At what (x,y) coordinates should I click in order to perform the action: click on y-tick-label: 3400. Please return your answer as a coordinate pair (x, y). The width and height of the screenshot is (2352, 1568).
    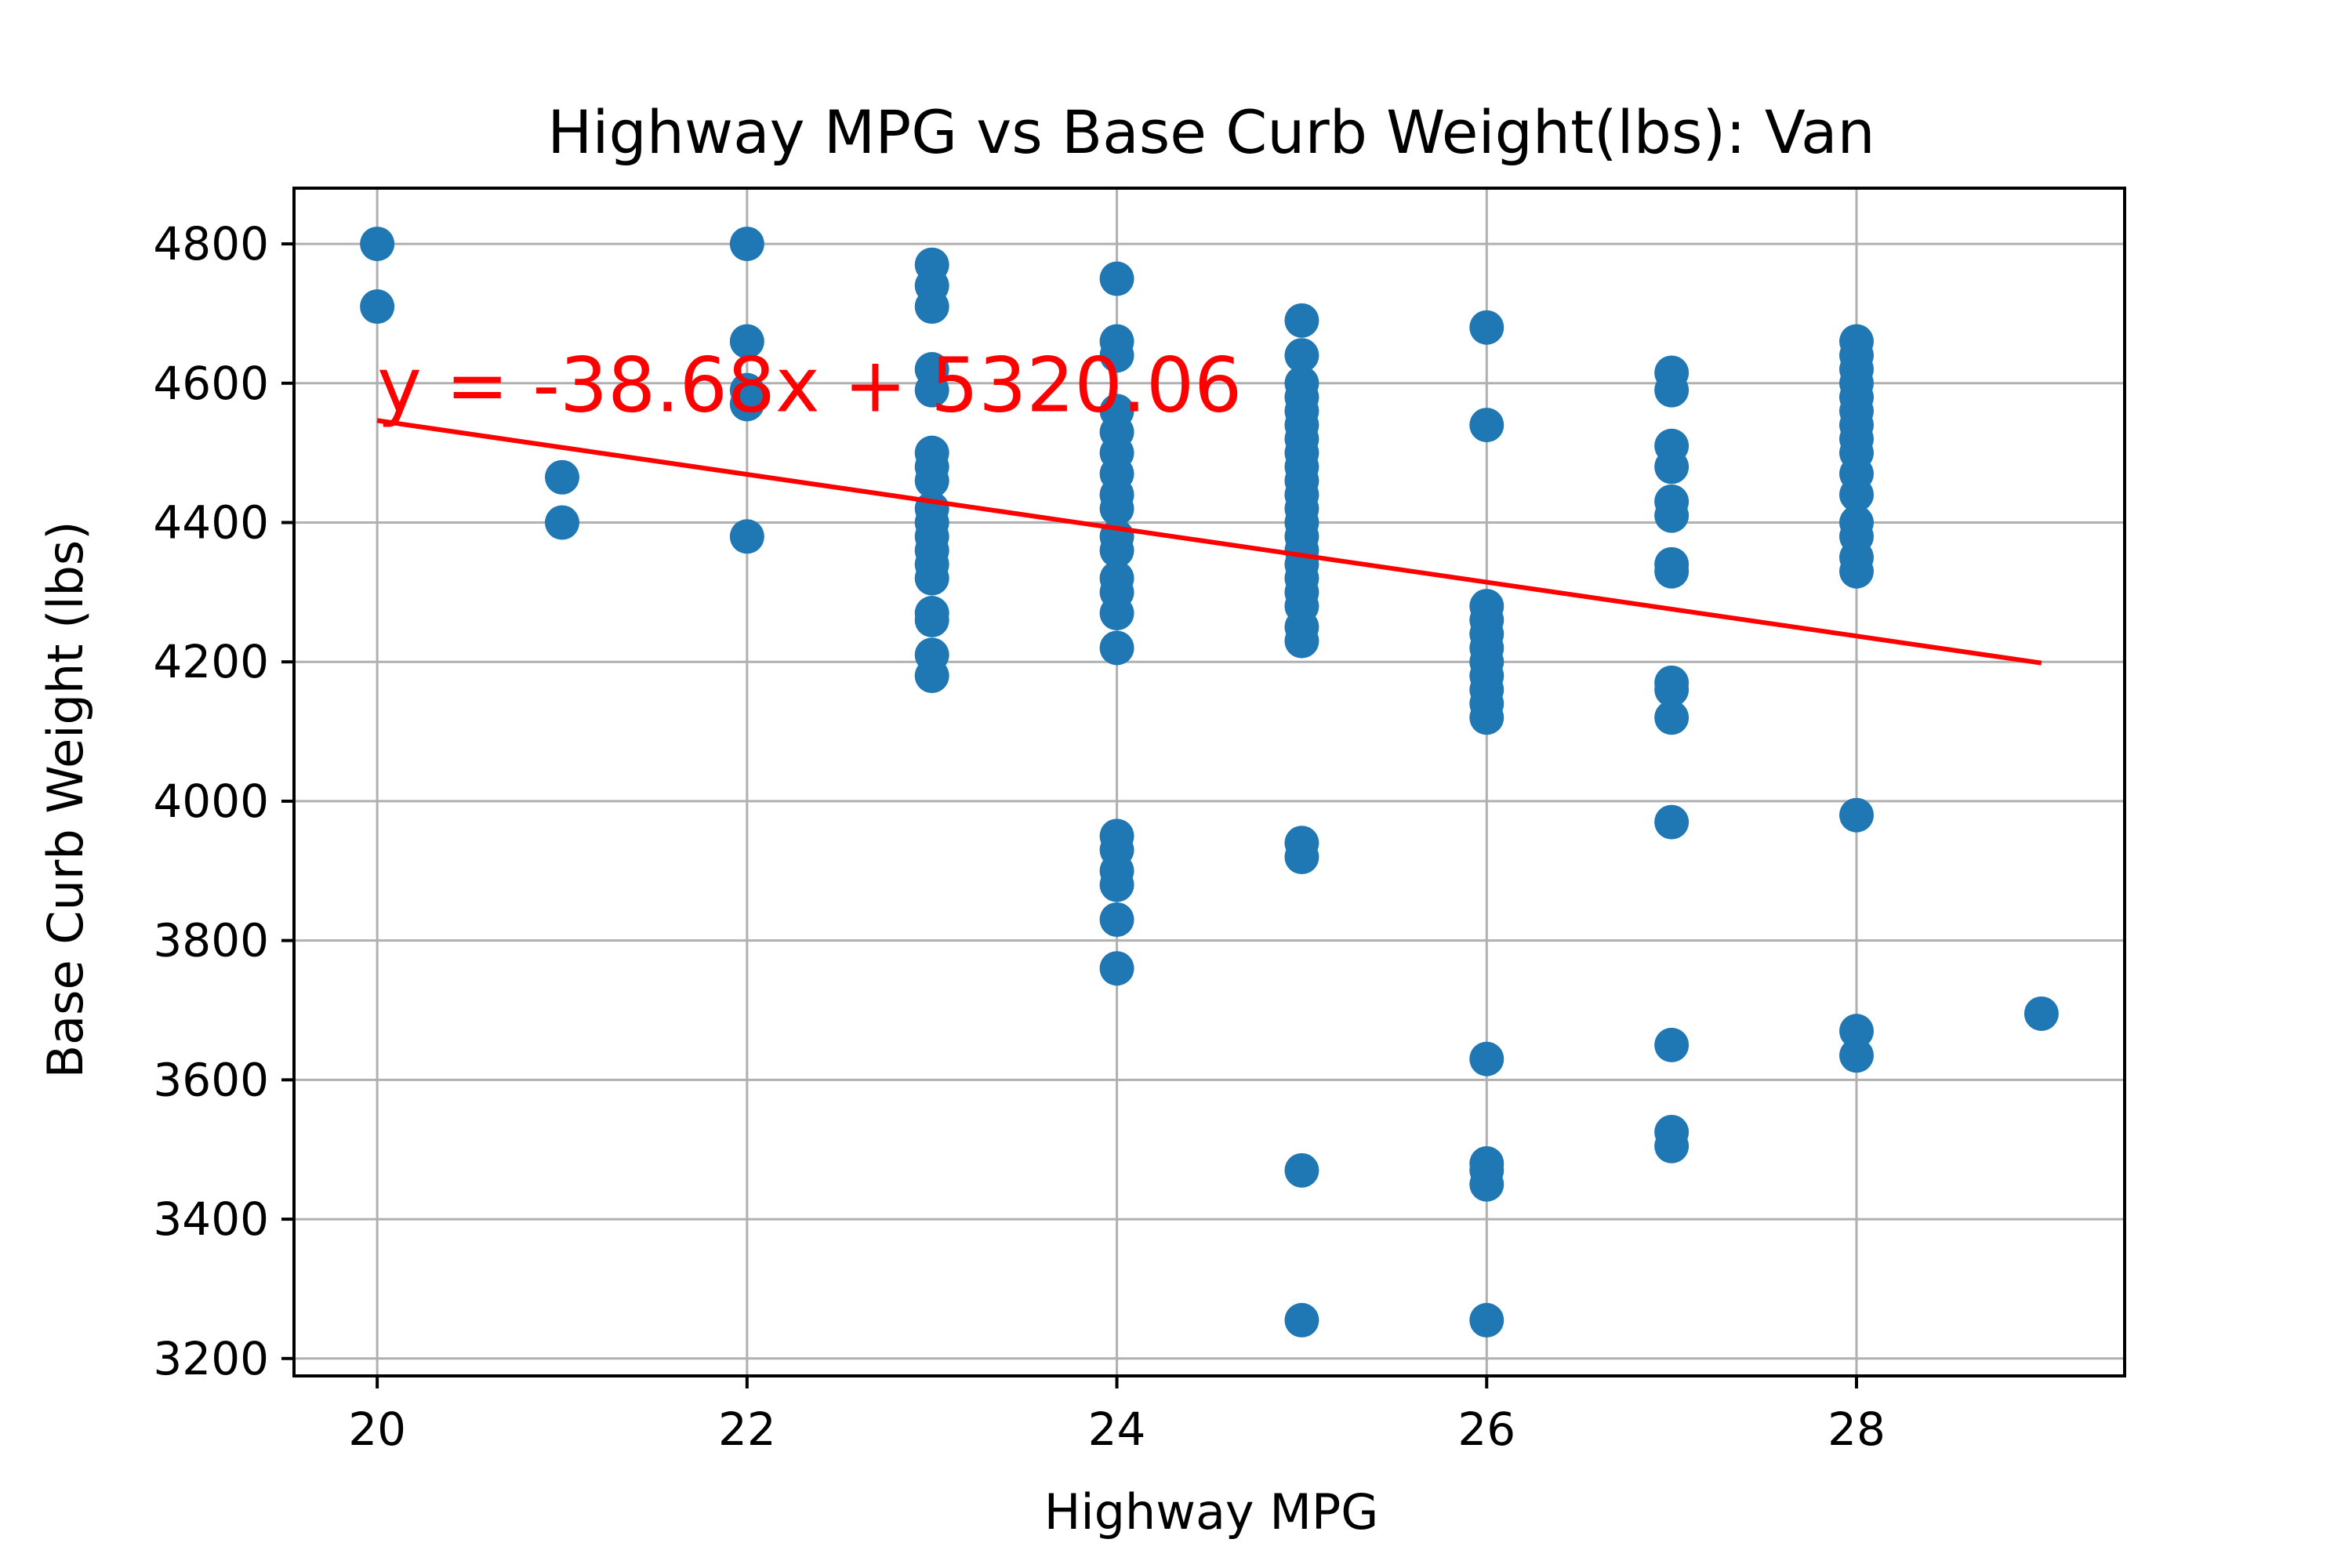
    Looking at the image, I should click on (211, 1219).